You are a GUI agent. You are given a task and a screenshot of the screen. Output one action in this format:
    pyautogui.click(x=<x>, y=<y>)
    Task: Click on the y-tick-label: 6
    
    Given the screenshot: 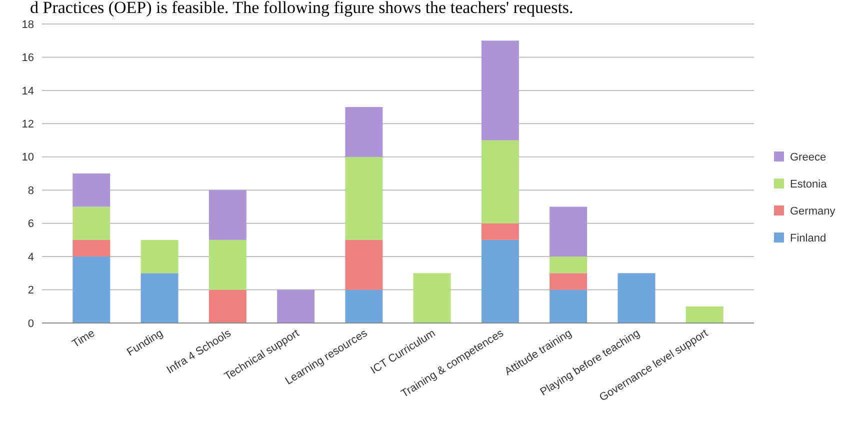 What is the action you would take?
    pyautogui.click(x=31, y=224)
    